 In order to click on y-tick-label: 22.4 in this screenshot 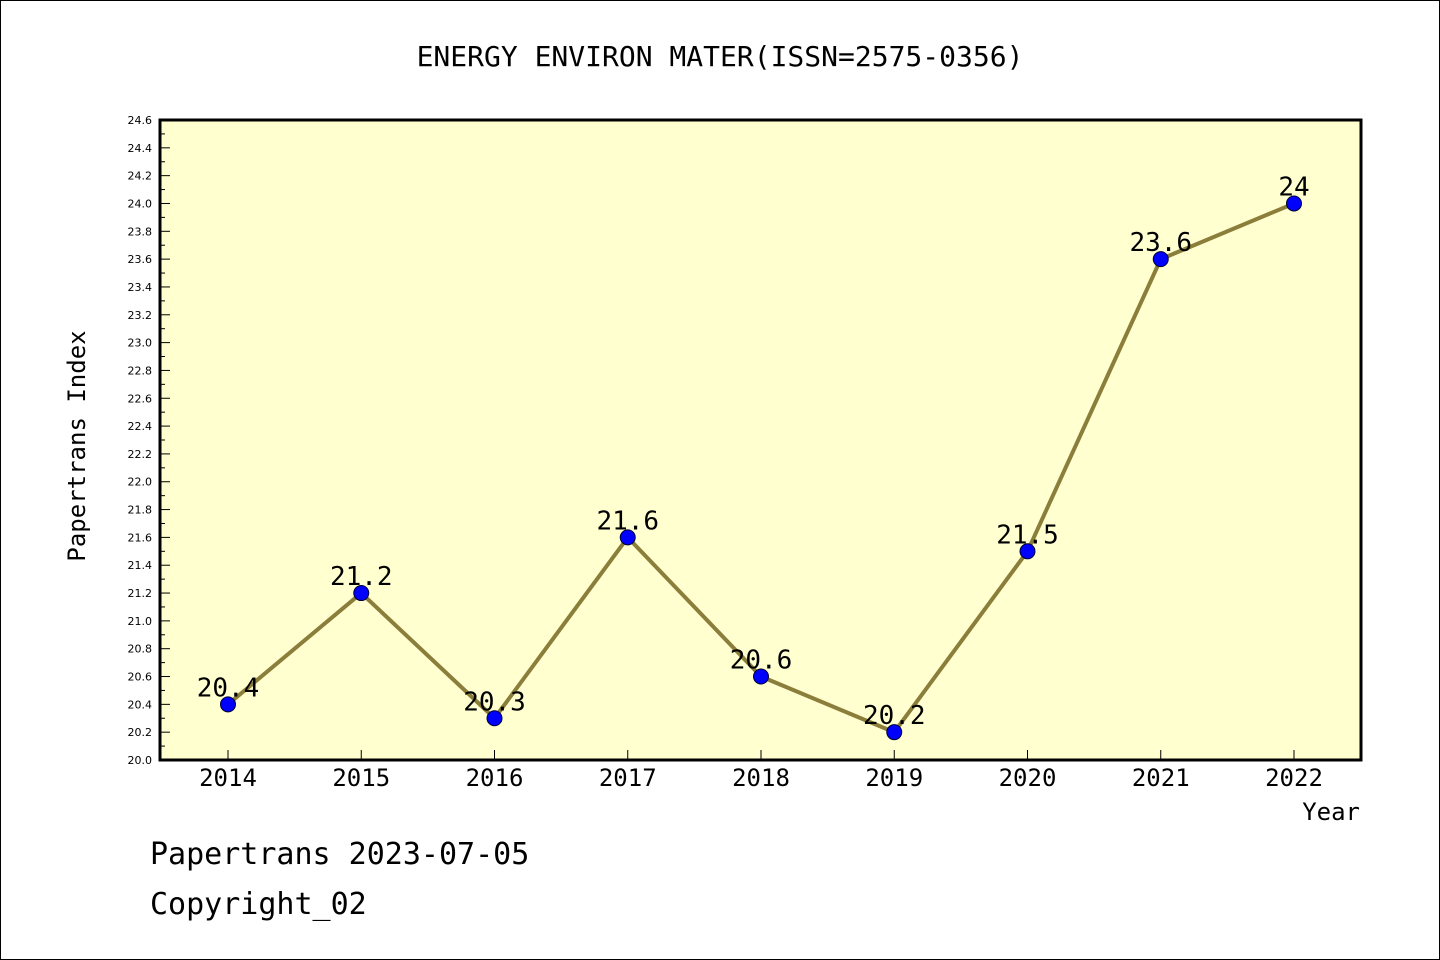, I will do `click(140, 426)`.